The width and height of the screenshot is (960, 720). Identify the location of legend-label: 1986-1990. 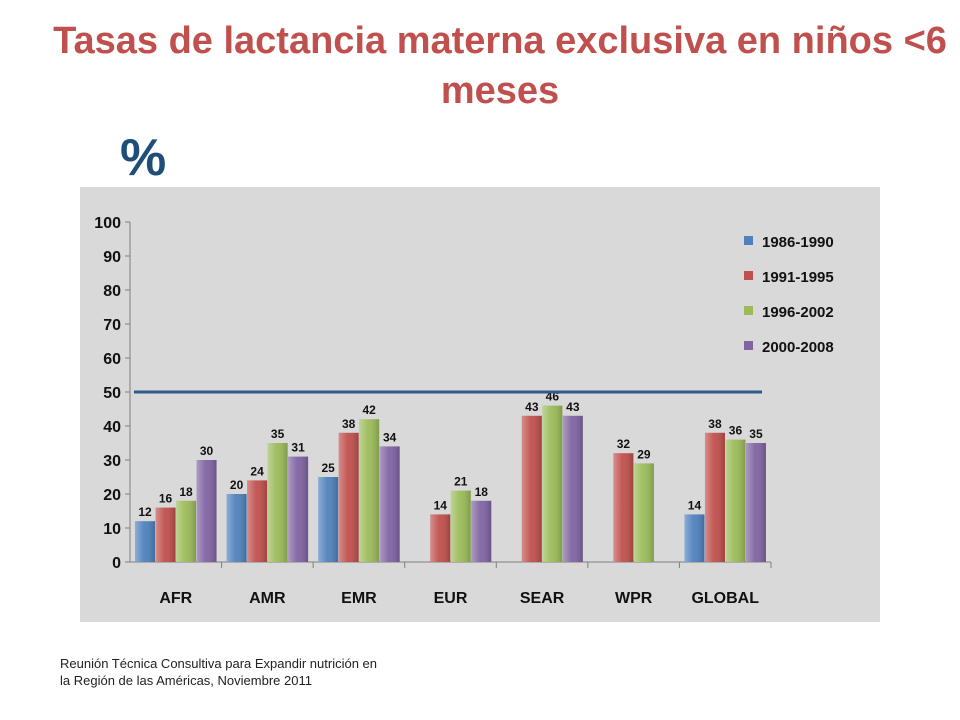
(798, 242).